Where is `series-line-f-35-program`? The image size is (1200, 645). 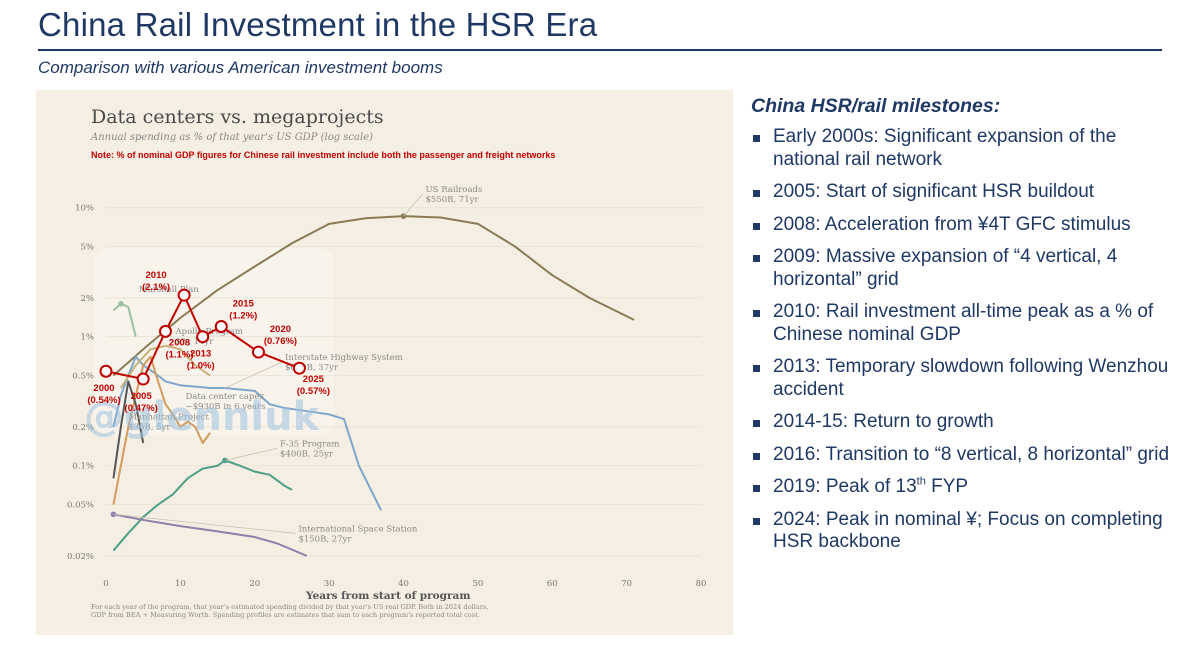
series-line-f-35-program is located at coordinates (202, 505).